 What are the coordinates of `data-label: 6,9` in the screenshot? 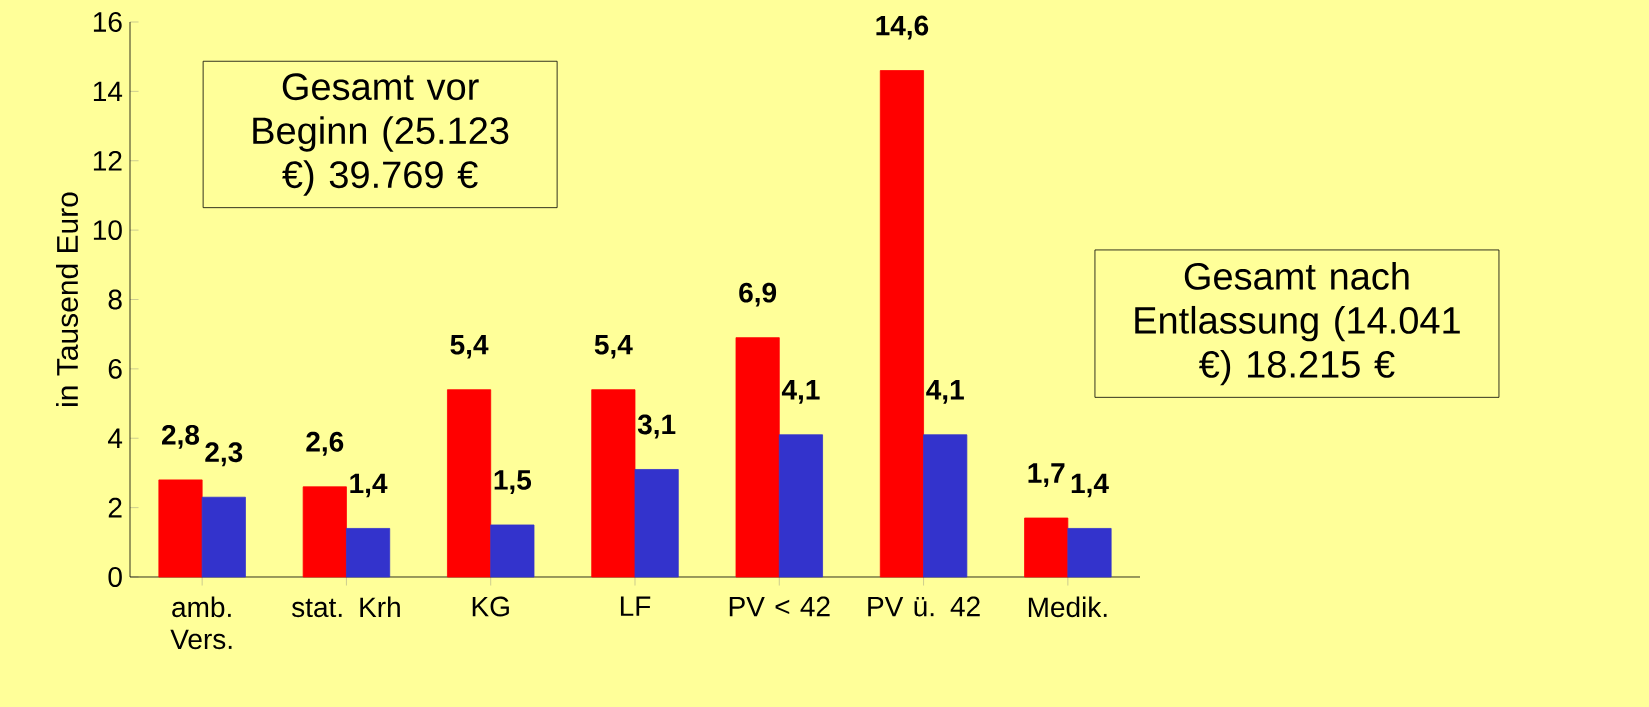 It's located at (758, 294).